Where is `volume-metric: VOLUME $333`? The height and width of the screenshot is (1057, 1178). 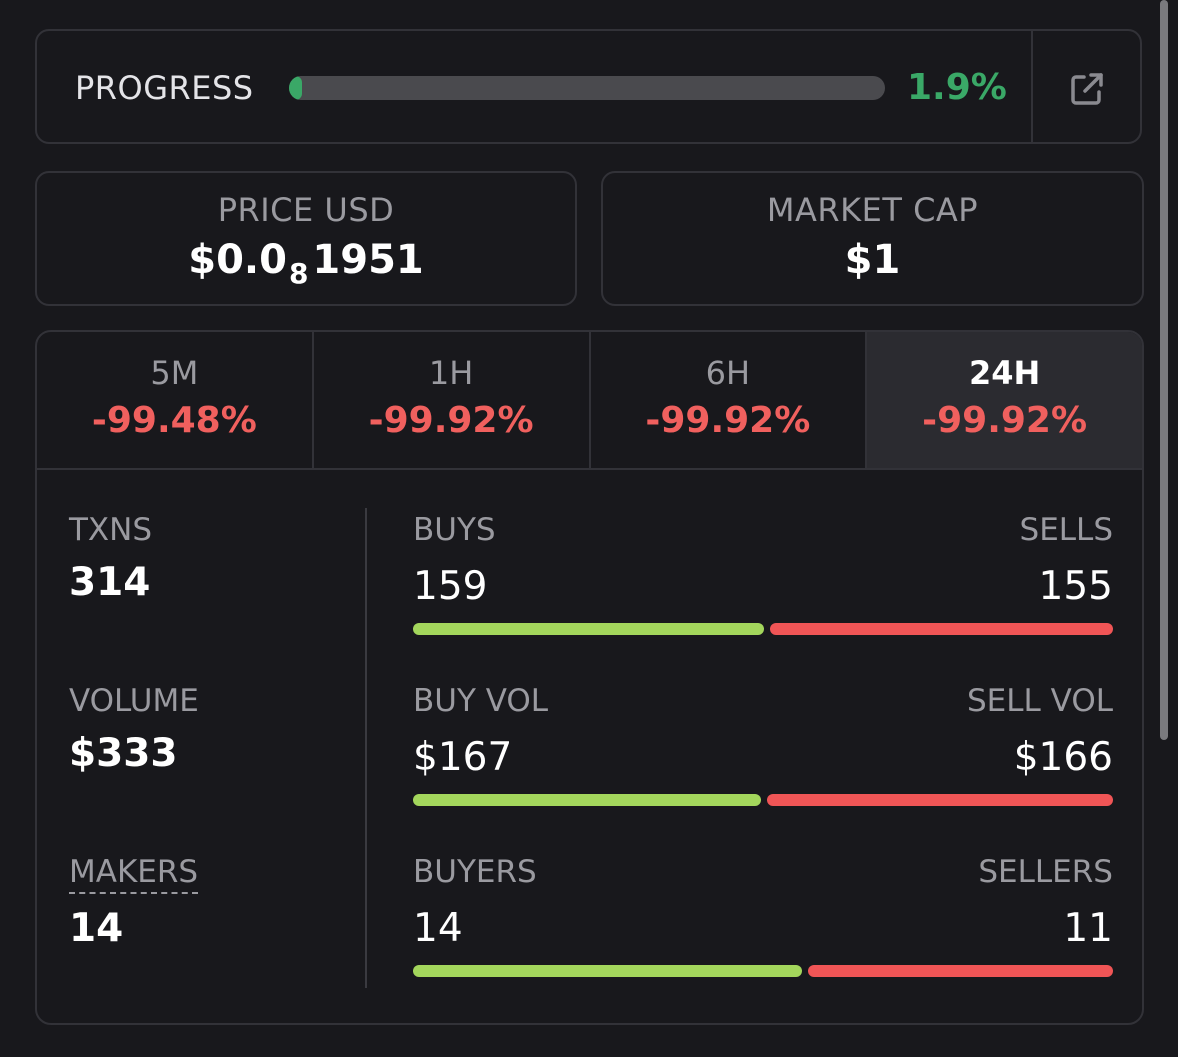
volume-metric: VOLUME $333 is located at coordinates (199, 729).